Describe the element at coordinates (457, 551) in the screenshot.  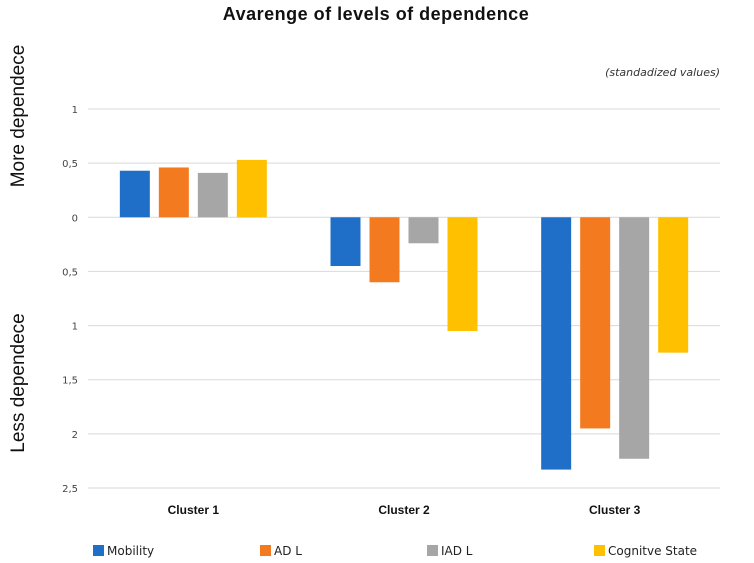
I see `legend-label: IAD L` at that location.